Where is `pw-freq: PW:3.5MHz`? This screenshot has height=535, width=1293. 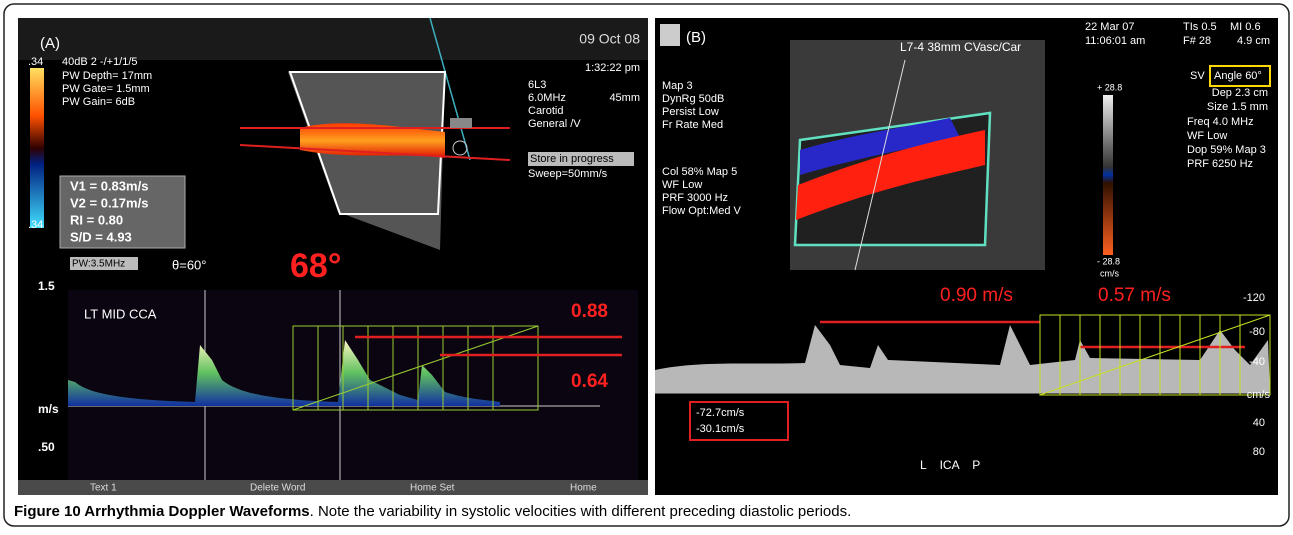
pw-freq: PW:3.5MHz is located at coordinates (98, 264).